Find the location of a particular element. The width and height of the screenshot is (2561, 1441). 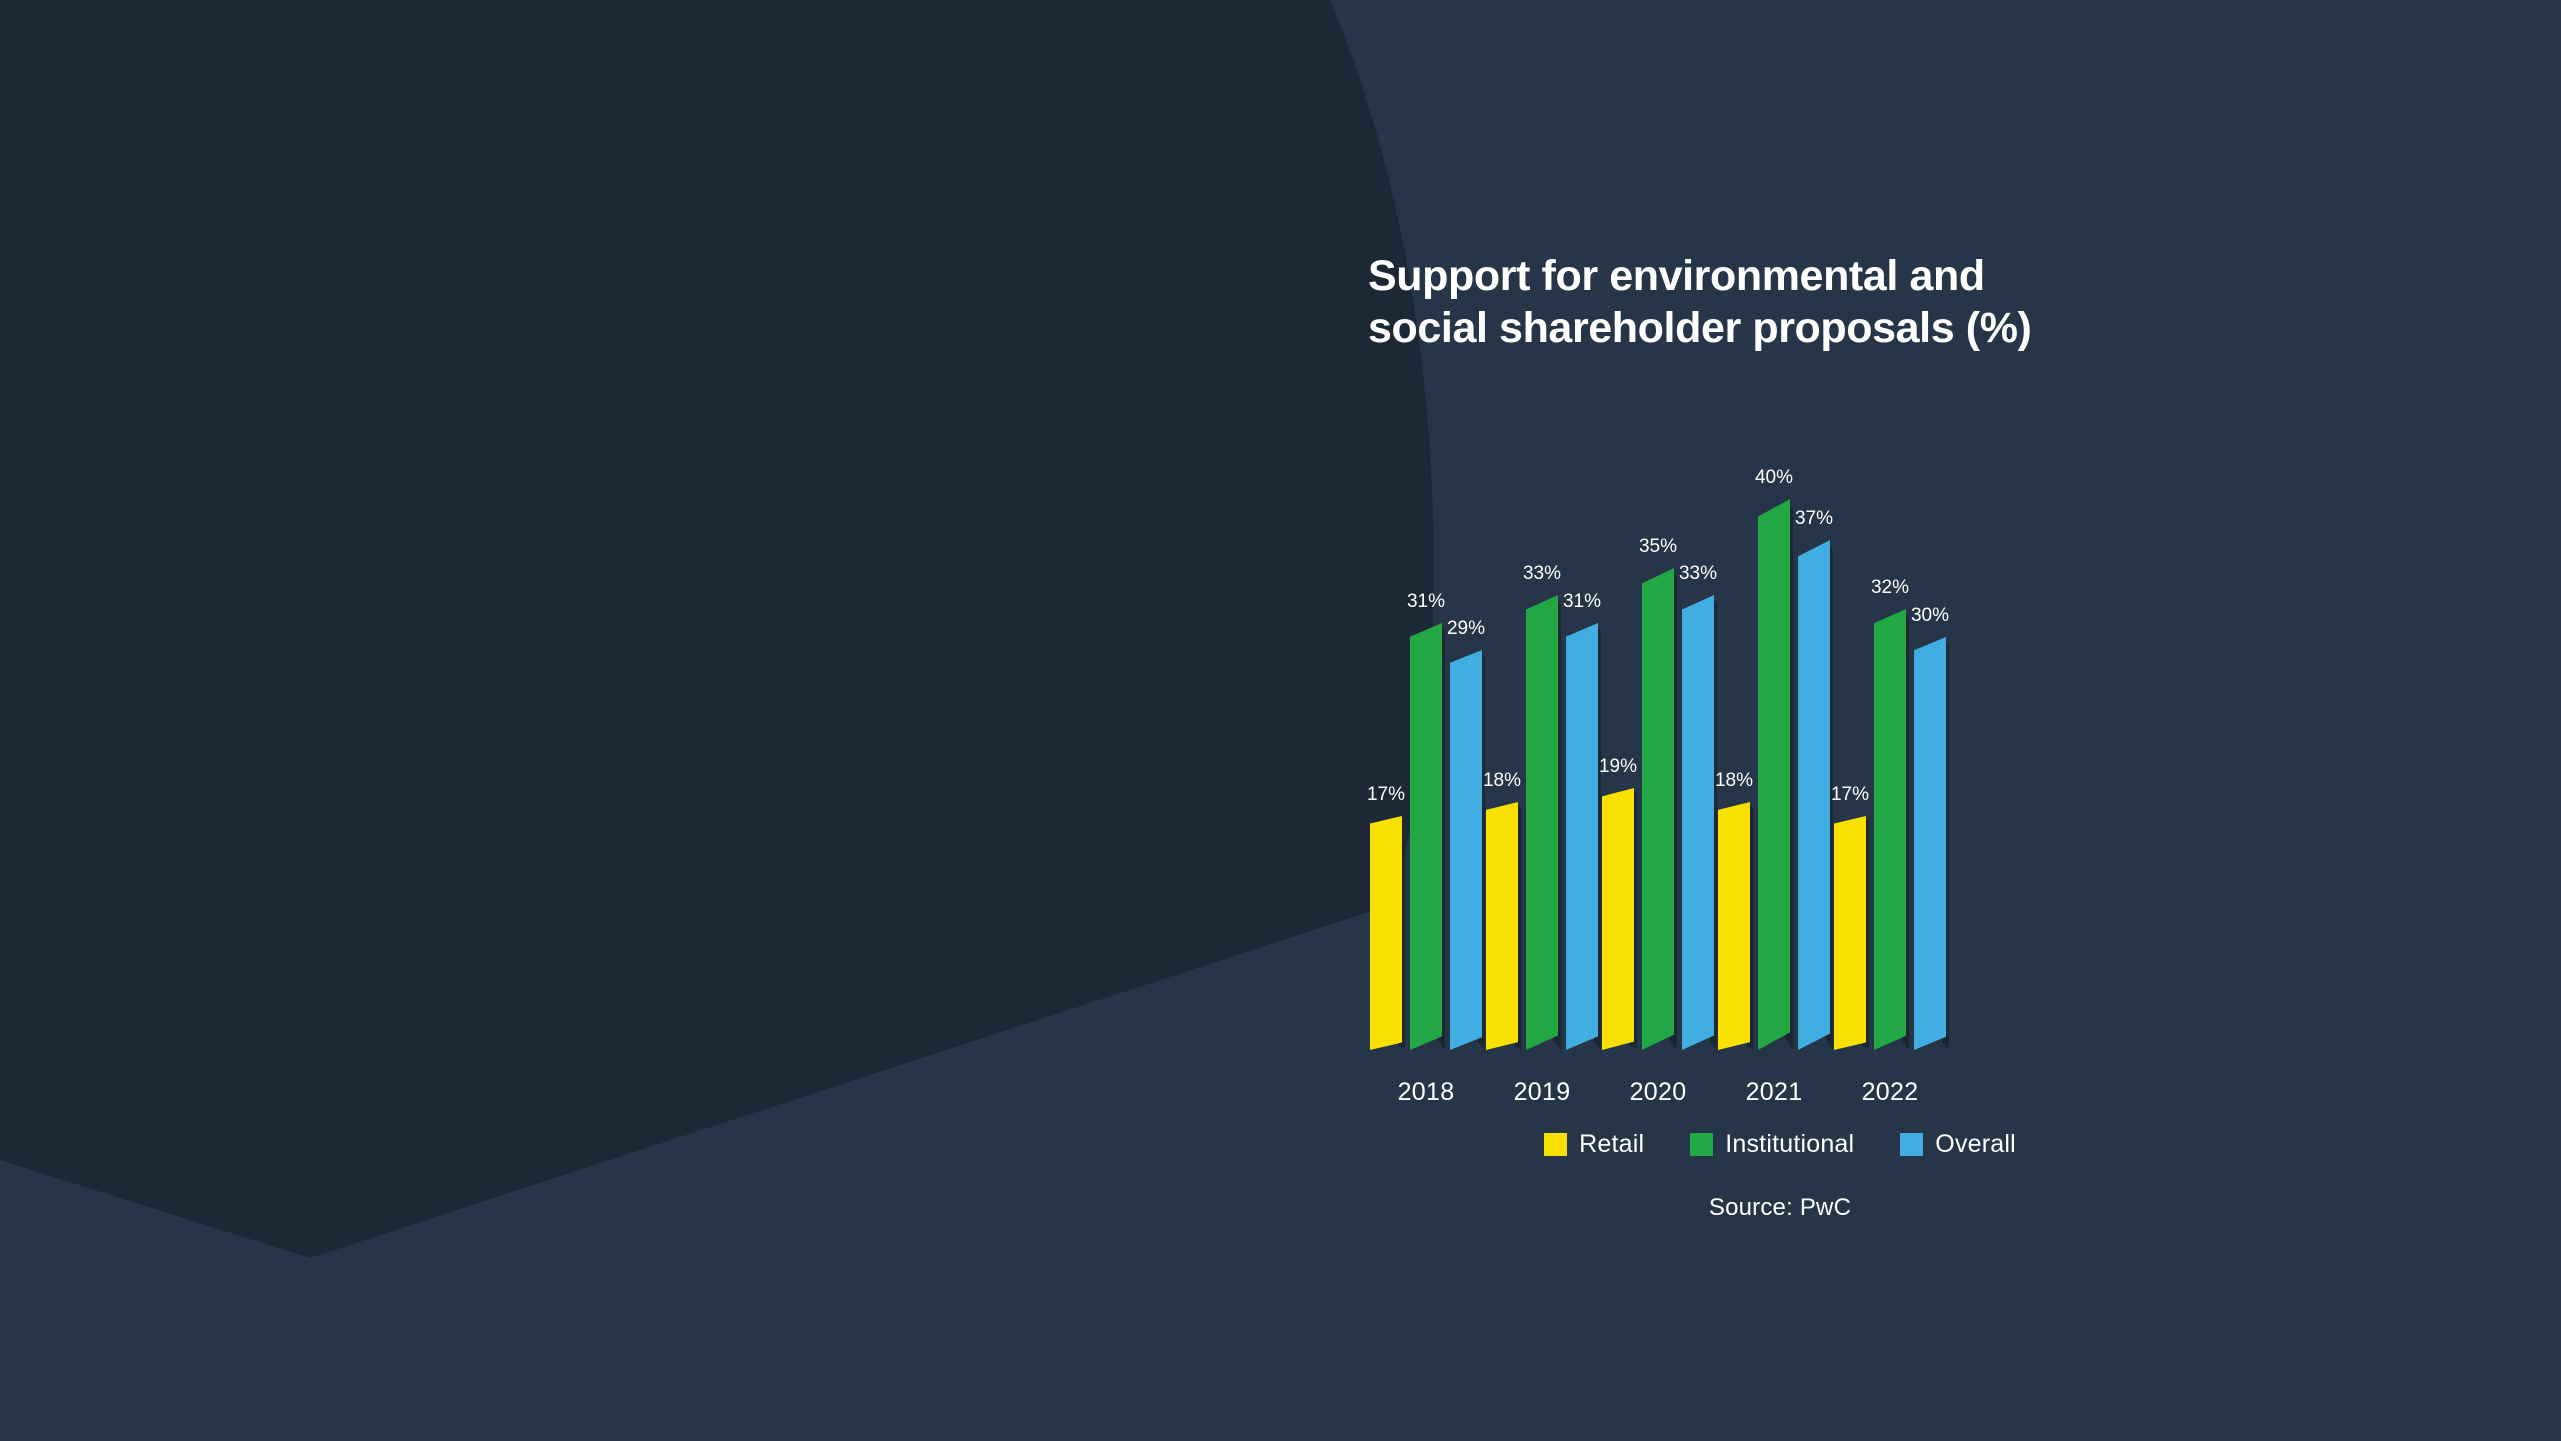

bar-overall-2019: 31% is located at coordinates (1582, 740).